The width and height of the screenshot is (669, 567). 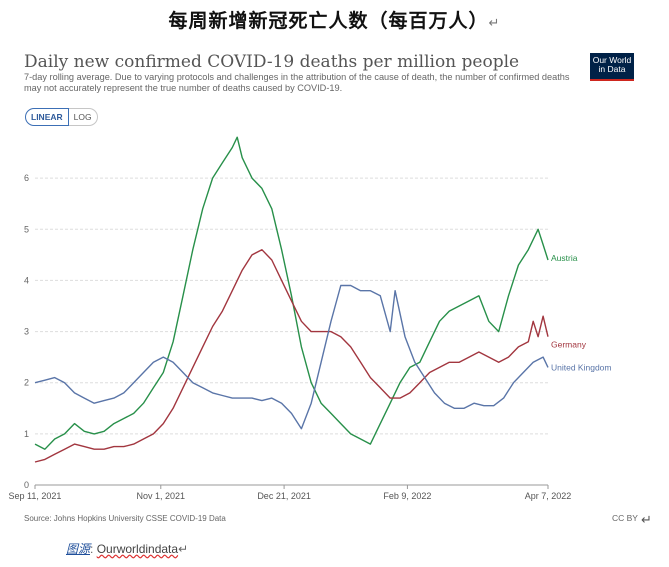 What do you see at coordinates (581, 367) in the screenshot?
I see `series-label: United Kingdom` at bounding box center [581, 367].